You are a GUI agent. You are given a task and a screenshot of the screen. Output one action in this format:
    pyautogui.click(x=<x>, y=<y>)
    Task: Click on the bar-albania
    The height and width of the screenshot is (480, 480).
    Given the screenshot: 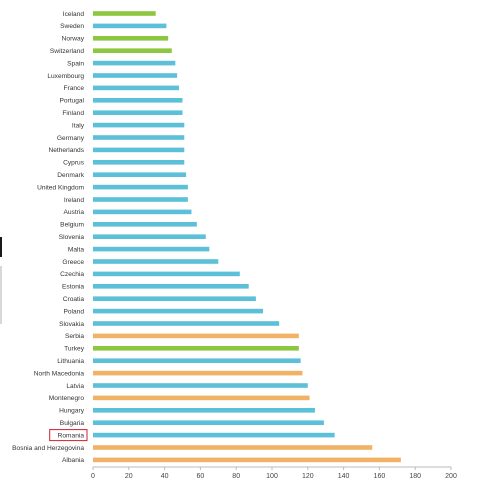 What is the action you would take?
    pyautogui.click(x=247, y=460)
    